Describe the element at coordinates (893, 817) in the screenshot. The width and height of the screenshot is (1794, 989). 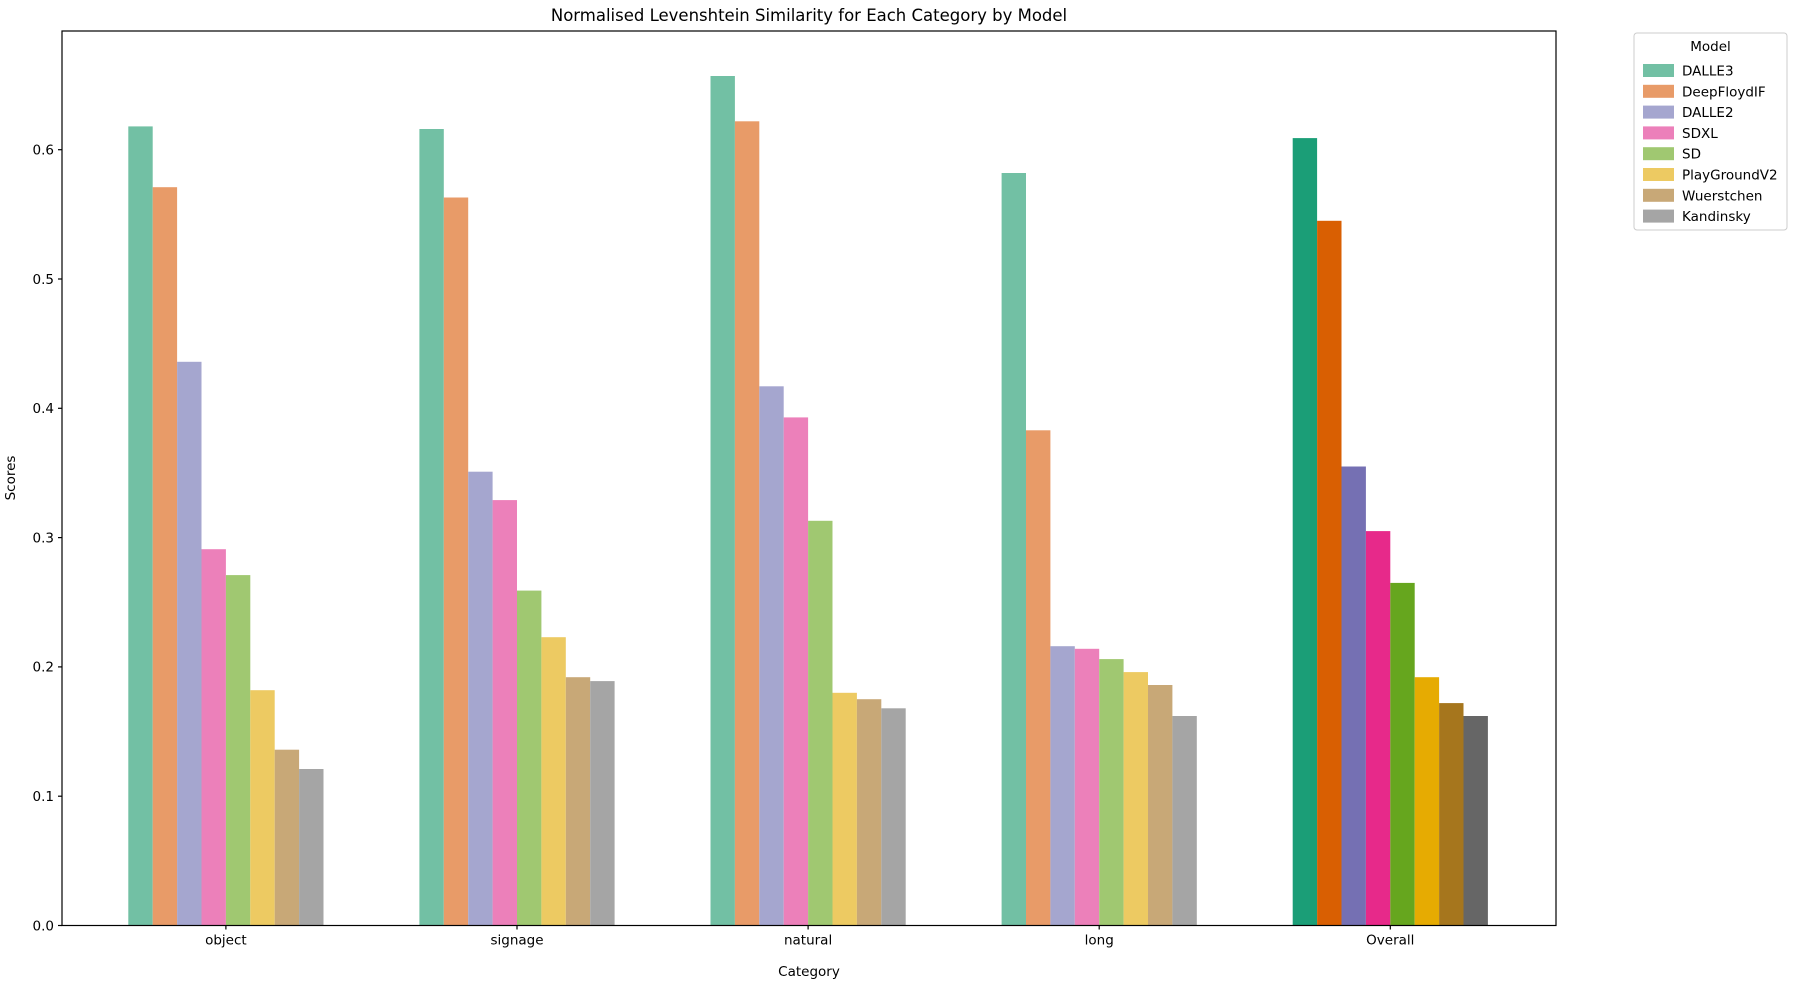
I see `bar-natural-Kandinsky` at that location.